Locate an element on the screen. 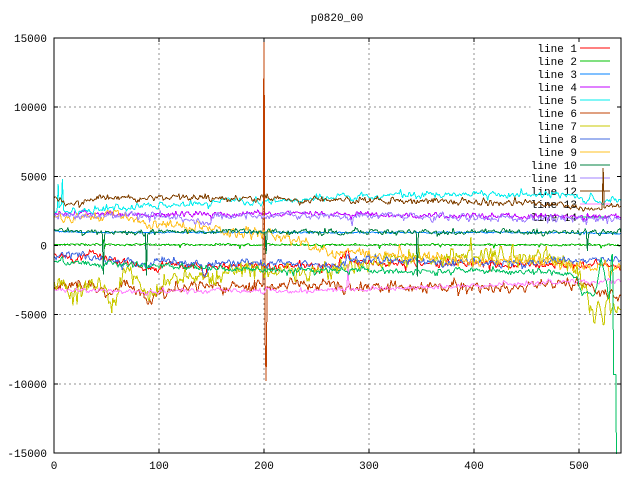 This screenshot has width=640, height=480. legend-label-3: line 3 is located at coordinates (557, 76).